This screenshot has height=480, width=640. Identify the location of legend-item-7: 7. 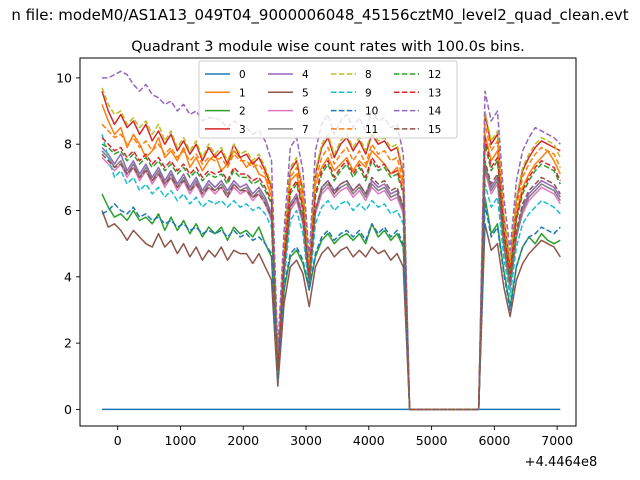
(288, 130).